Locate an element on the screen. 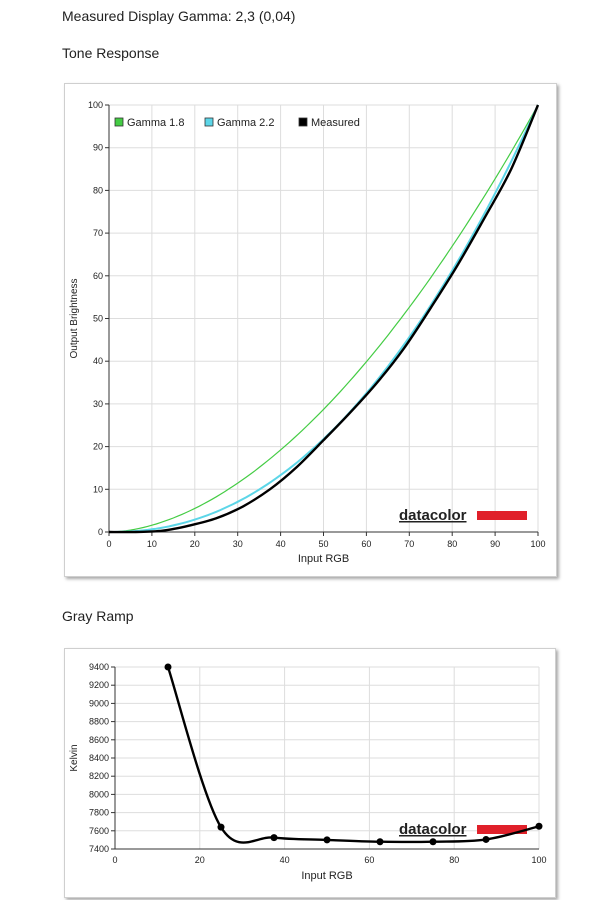 The height and width of the screenshot is (900, 616). y-tick-label: 40 is located at coordinates (98, 361).